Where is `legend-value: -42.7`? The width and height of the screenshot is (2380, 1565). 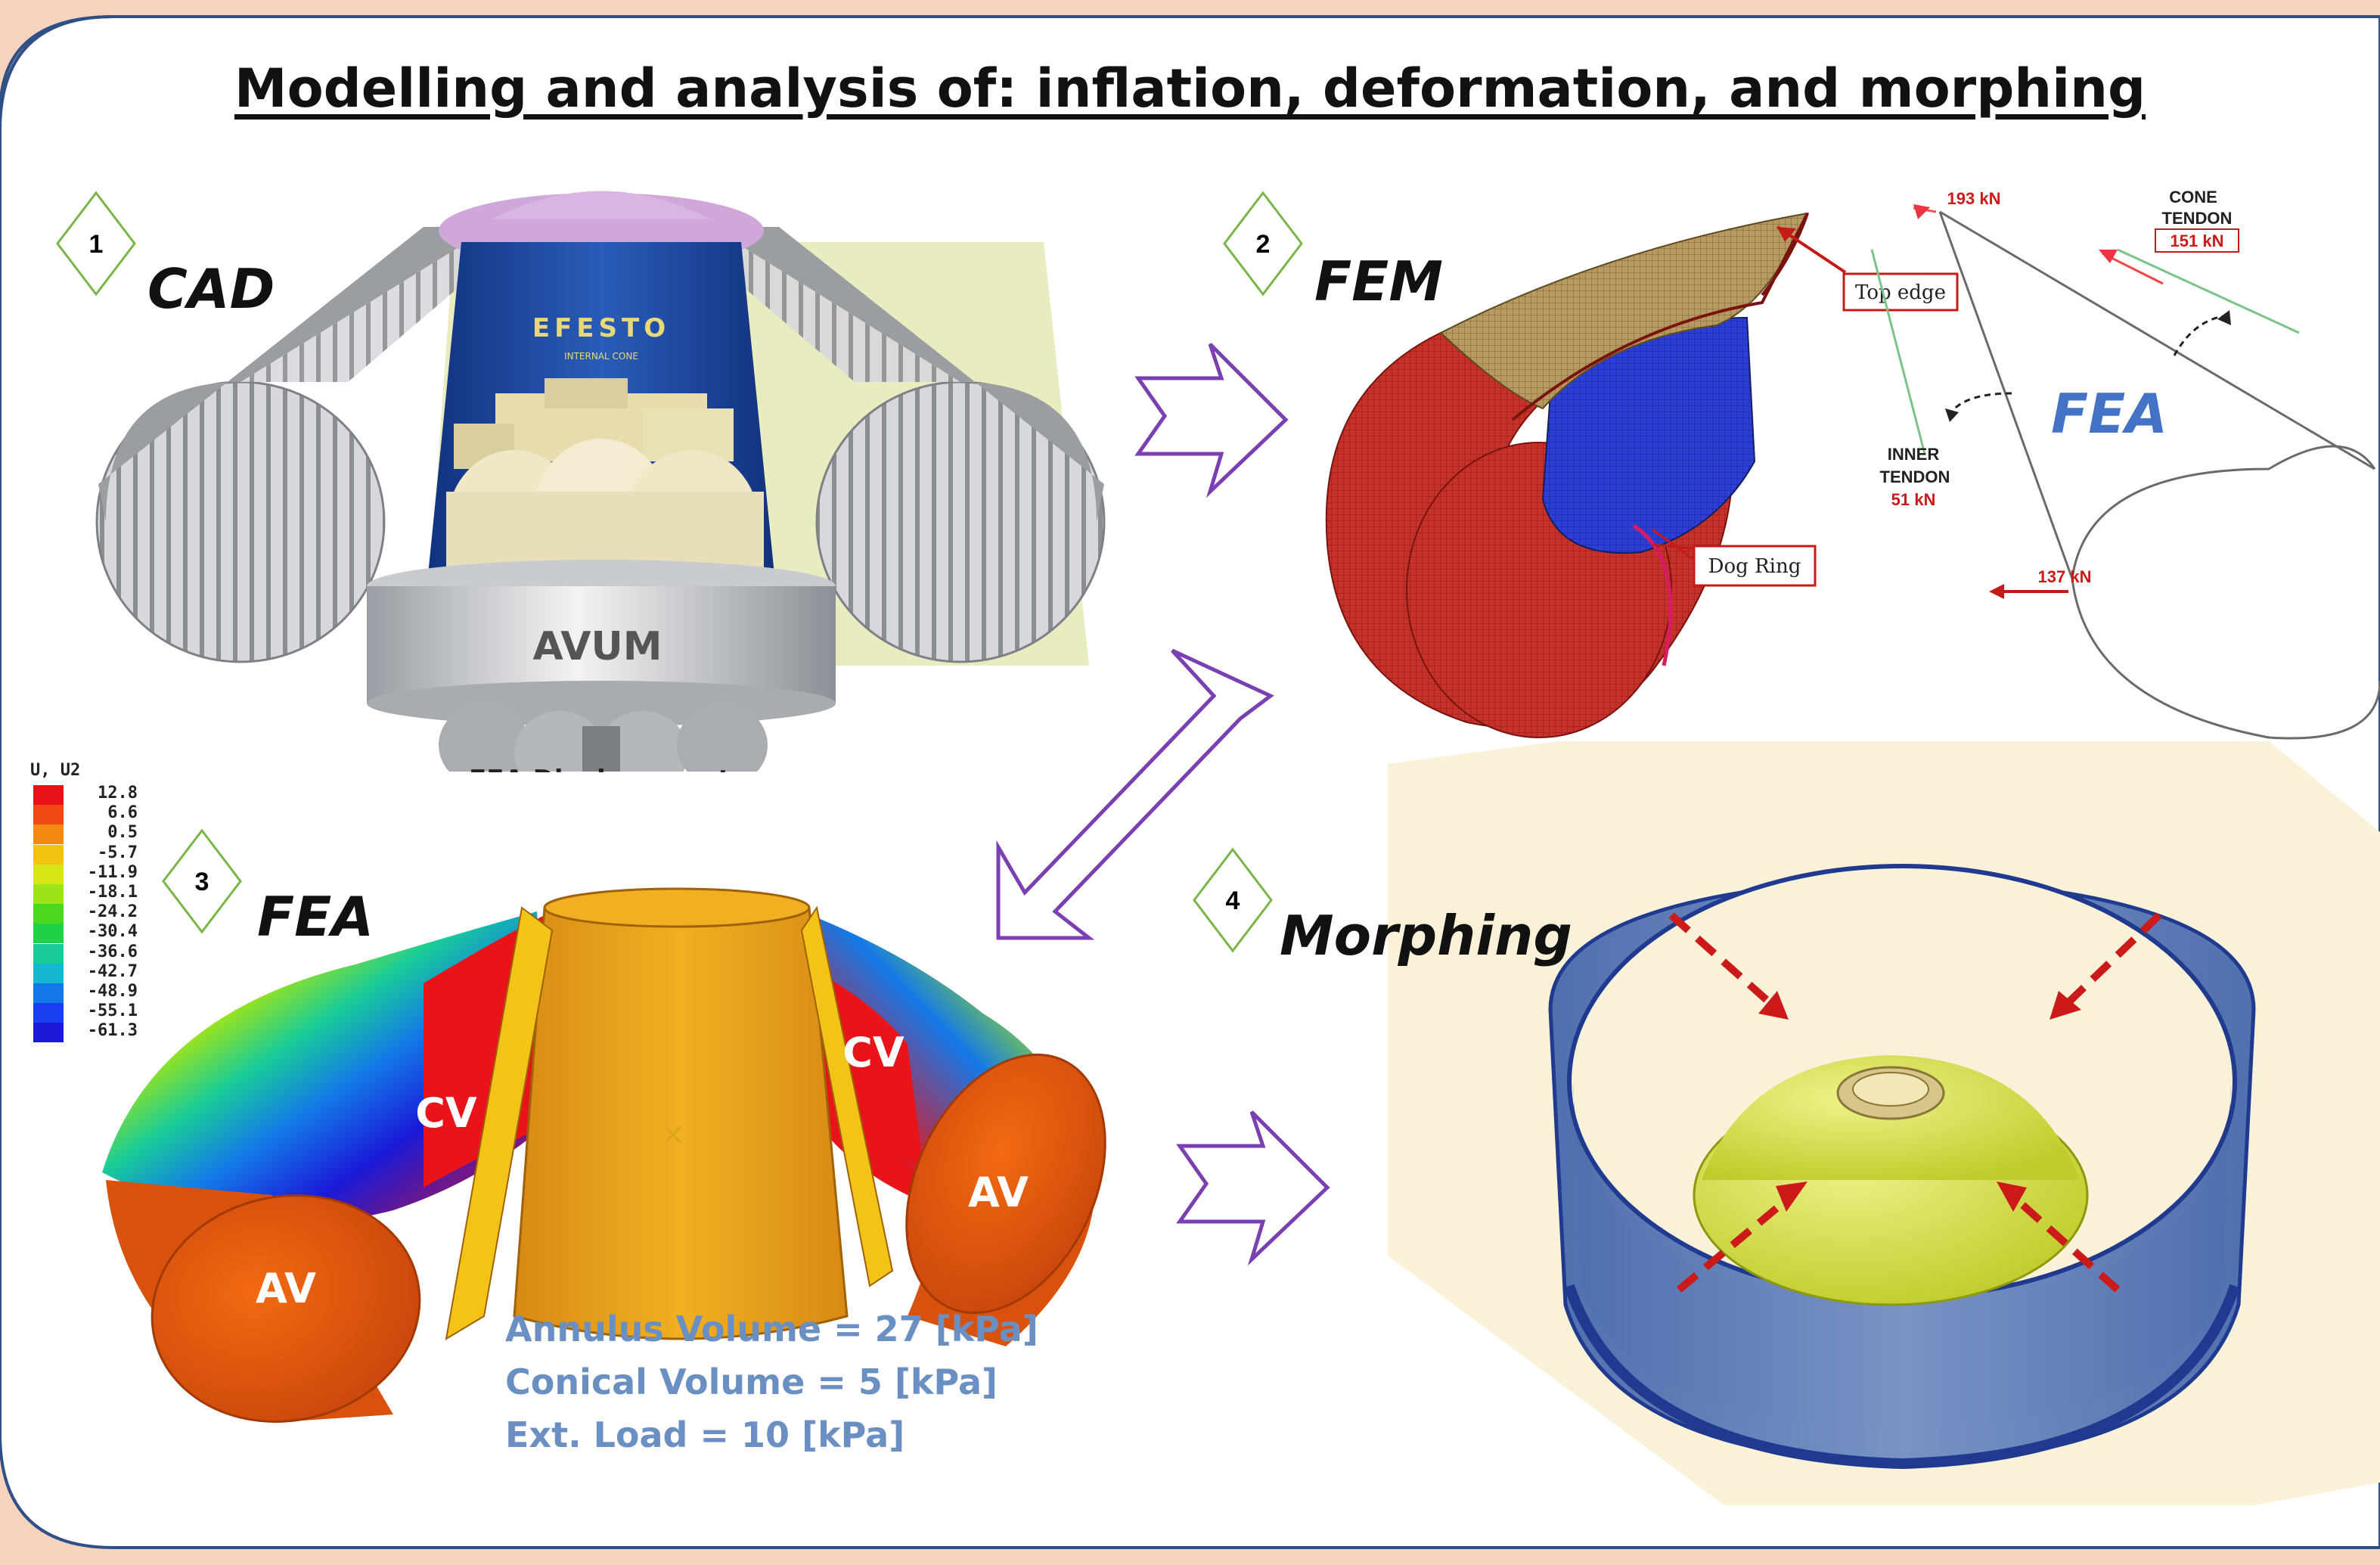
legend-value: -42.7 is located at coordinates (112, 971).